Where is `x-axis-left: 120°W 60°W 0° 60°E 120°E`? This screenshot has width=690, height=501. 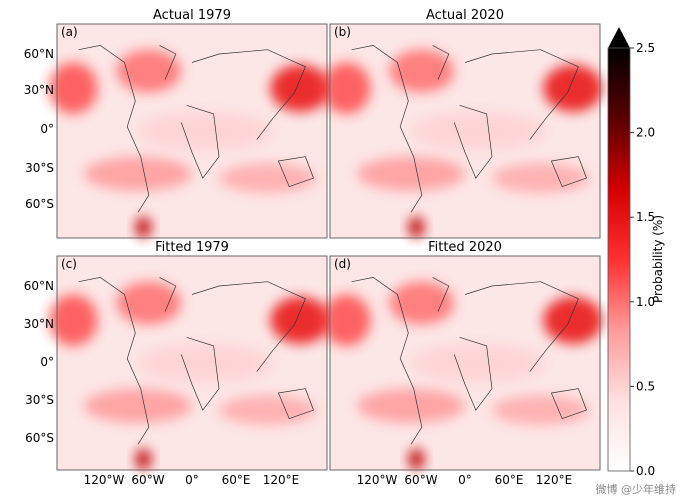
x-axis-left: 120°W 60°W 0° 60°E 120°E is located at coordinates (192, 480).